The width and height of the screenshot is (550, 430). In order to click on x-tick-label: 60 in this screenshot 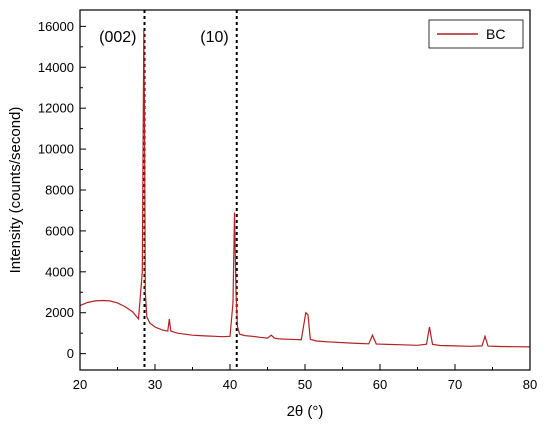, I will do `click(380, 384)`.